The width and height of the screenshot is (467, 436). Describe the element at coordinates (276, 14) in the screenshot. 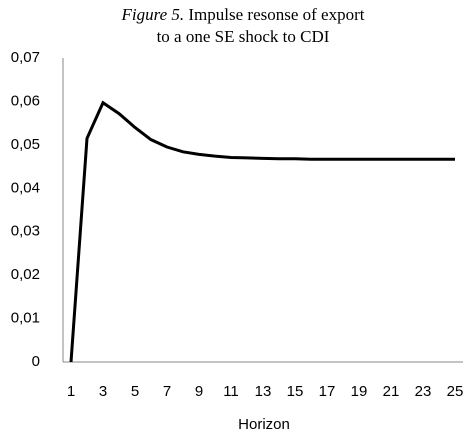

I see `title-line: Impulse resonse of export` at that location.